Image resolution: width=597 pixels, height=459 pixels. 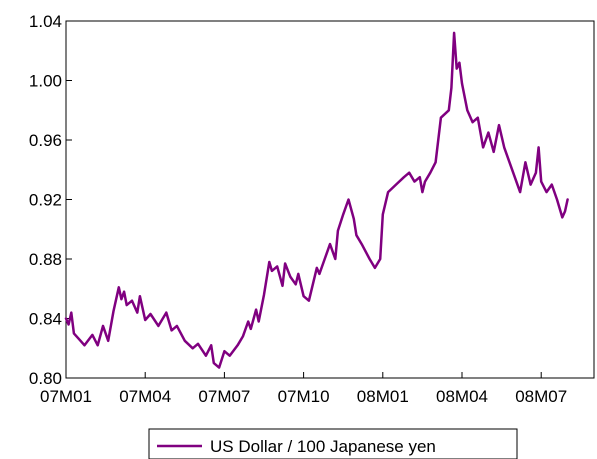 I want to click on x-tick-label: 08M01, so click(x=383, y=396).